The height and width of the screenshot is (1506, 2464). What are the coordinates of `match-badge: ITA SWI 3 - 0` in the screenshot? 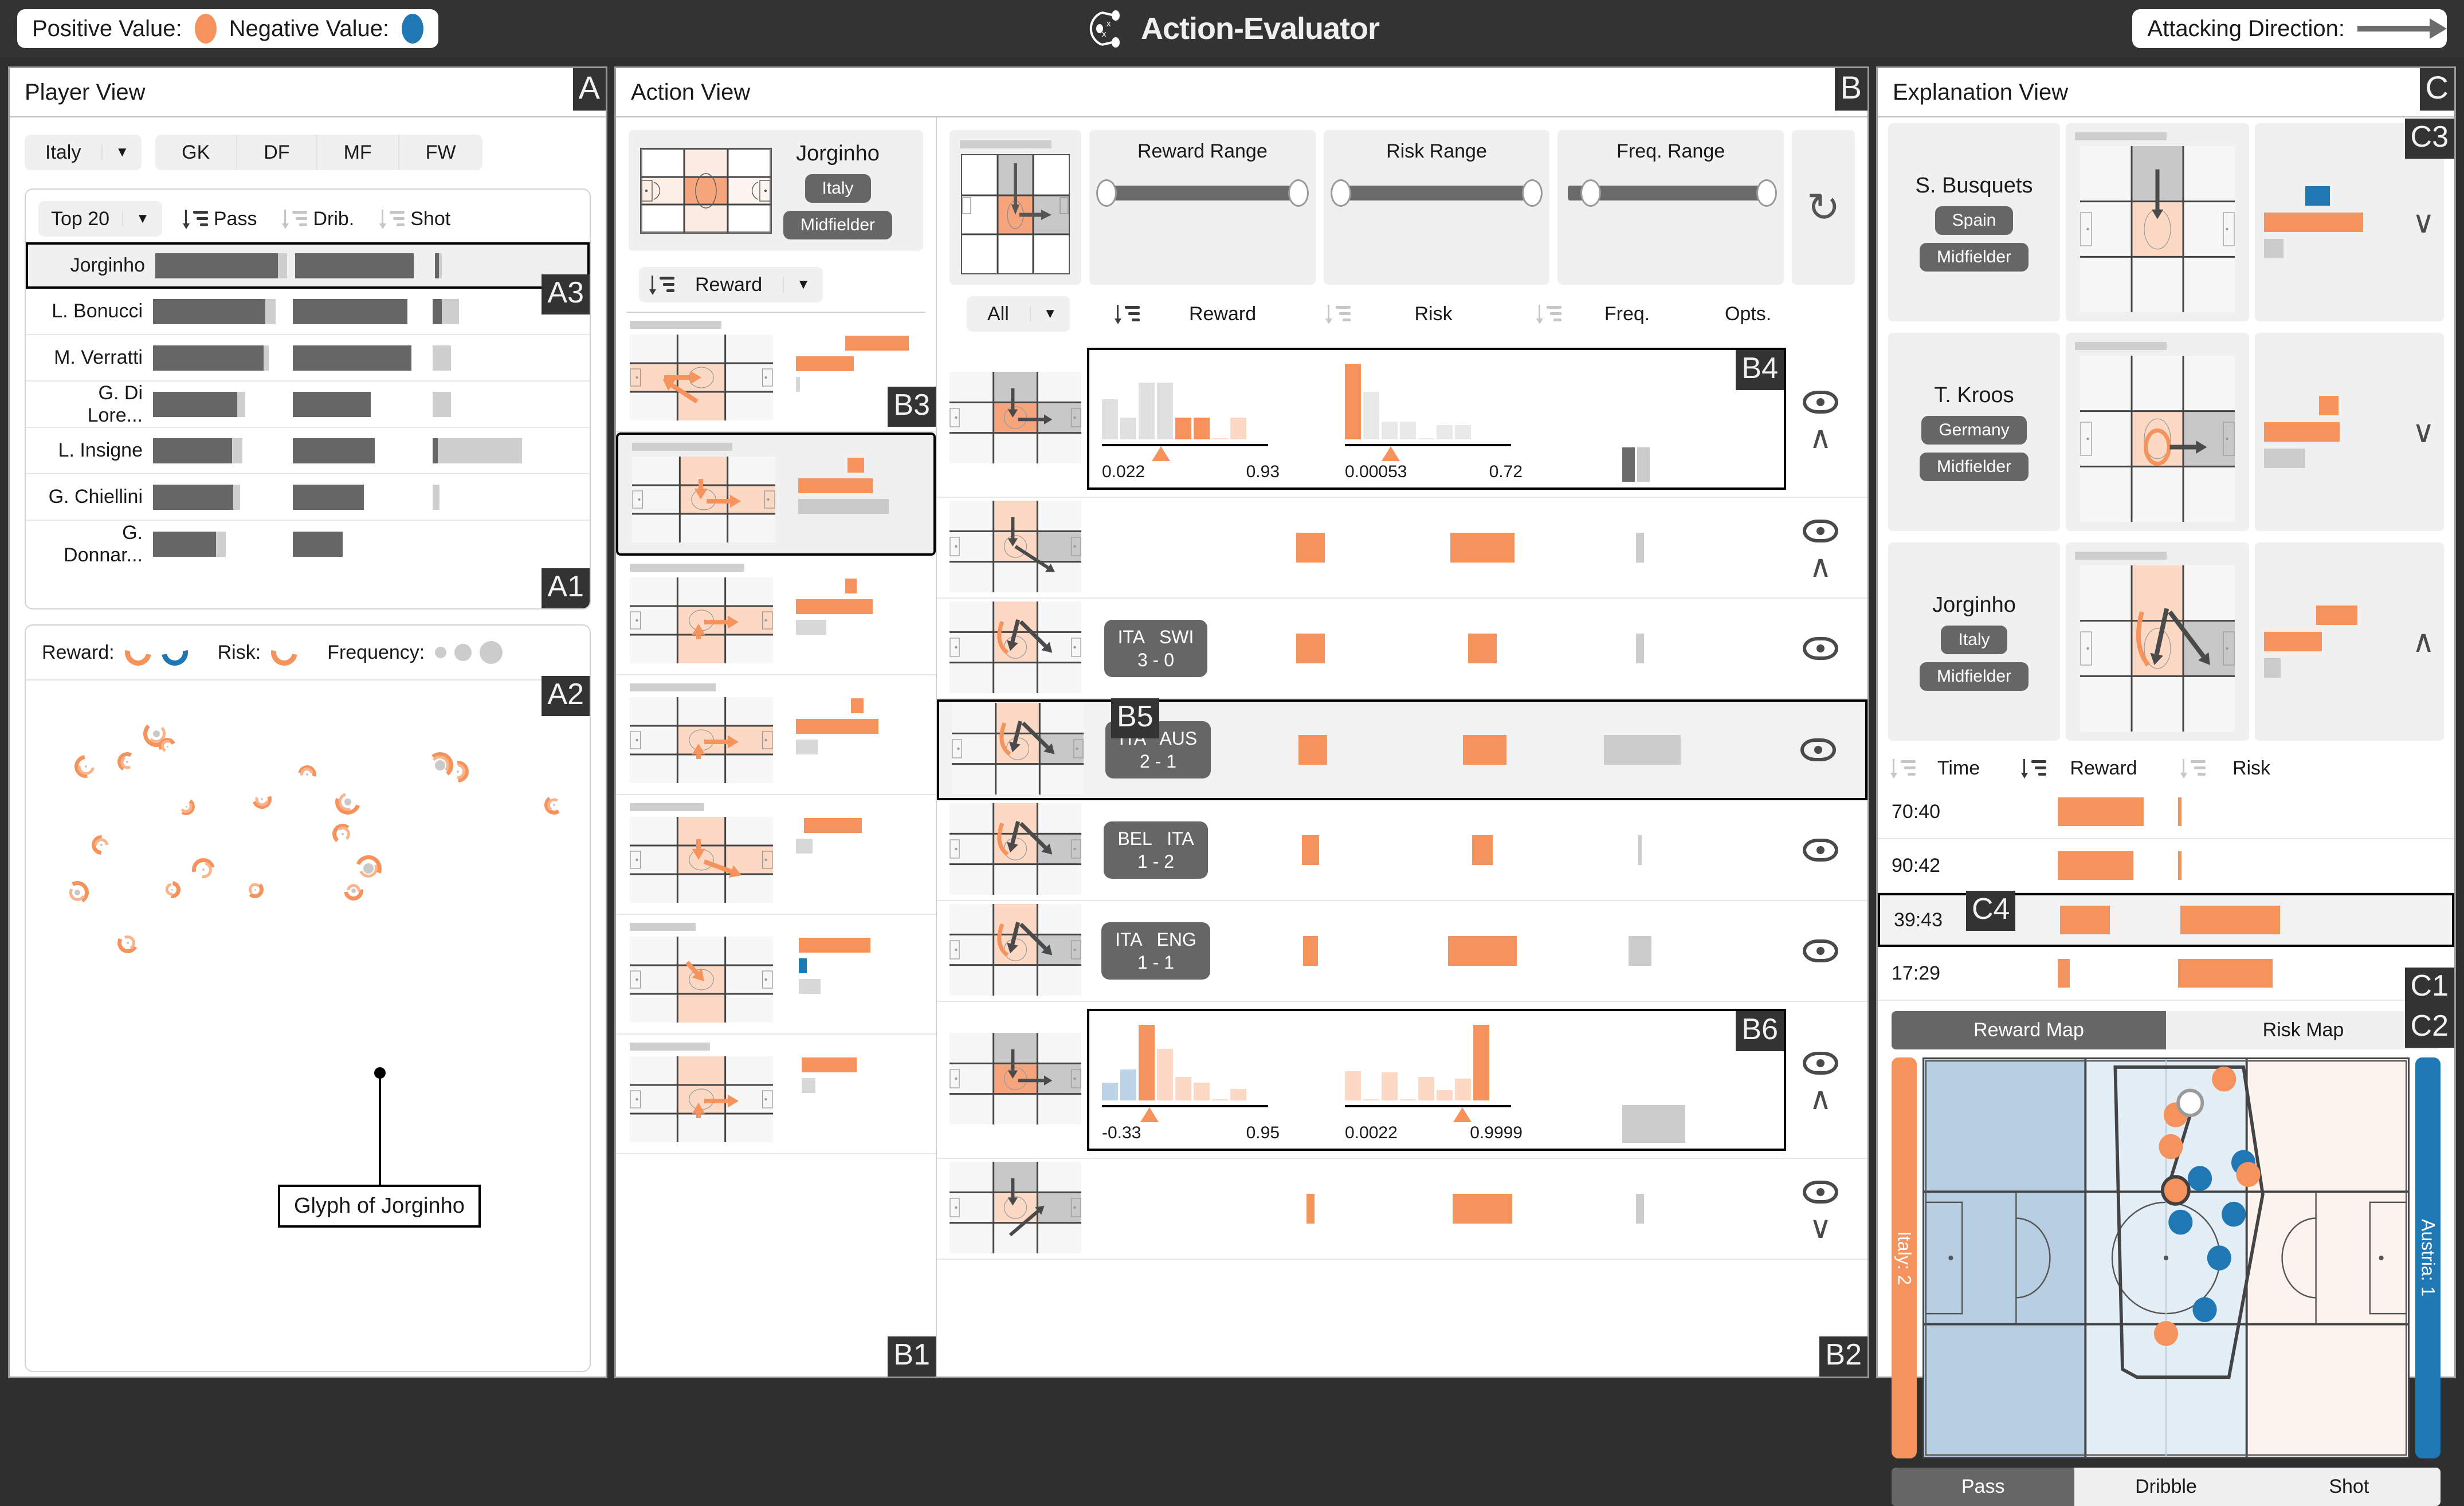 It's located at (1156, 648).